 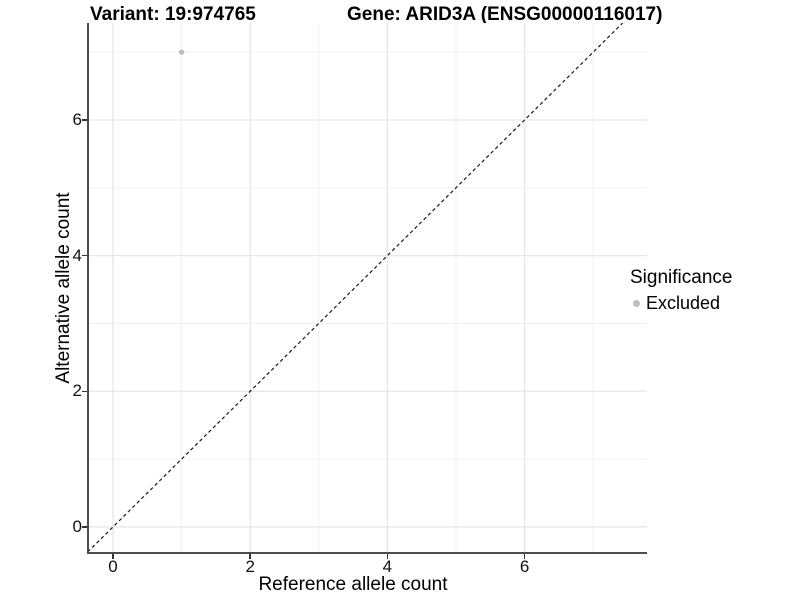 What do you see at coordinates (683, 303) in the screenshot?
I see `legend-item-label: Excluded` at bounding box center [683, 303].